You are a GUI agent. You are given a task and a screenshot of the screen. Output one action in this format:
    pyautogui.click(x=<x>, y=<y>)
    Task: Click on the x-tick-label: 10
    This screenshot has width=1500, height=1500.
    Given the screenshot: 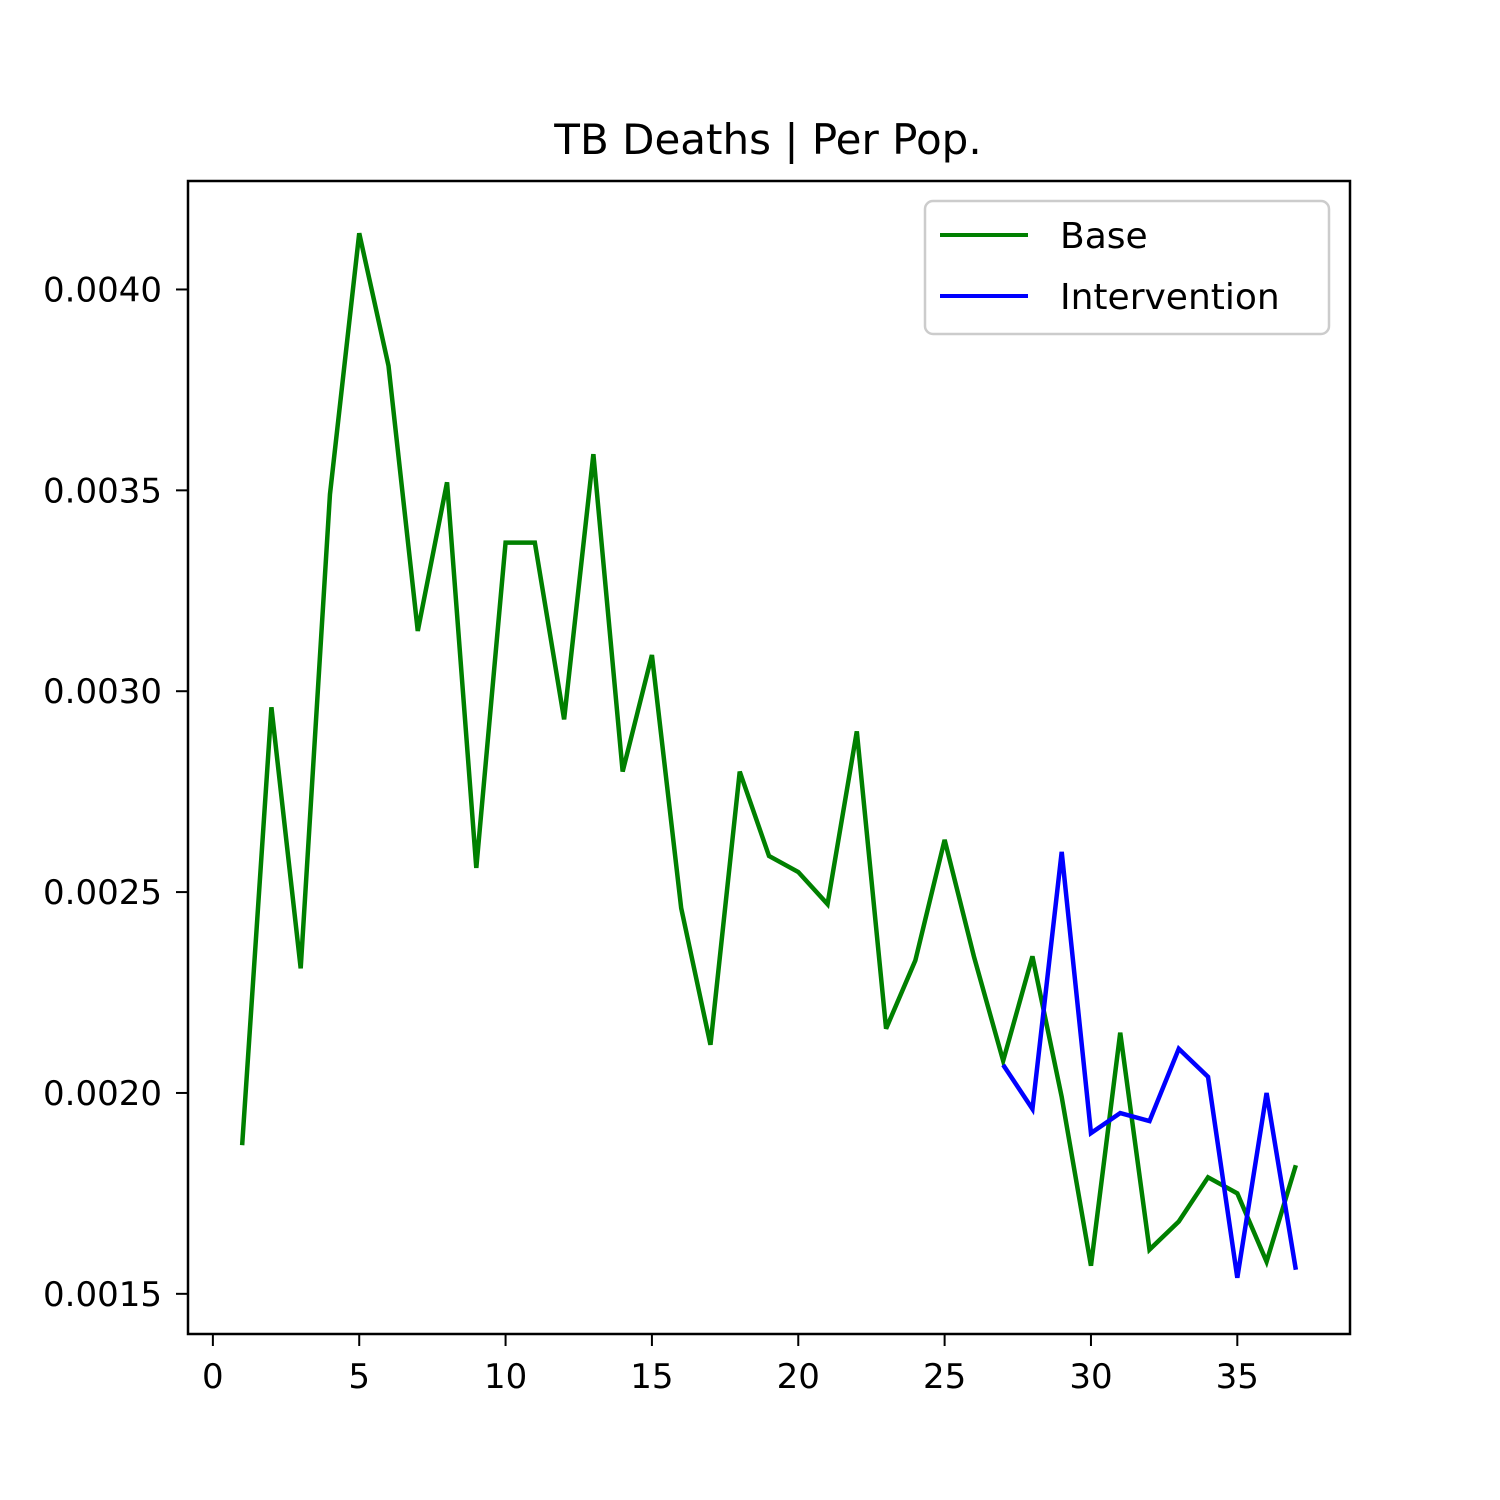 What is the action you would take?
    pyautogui.click(x=505, y=1377)
    